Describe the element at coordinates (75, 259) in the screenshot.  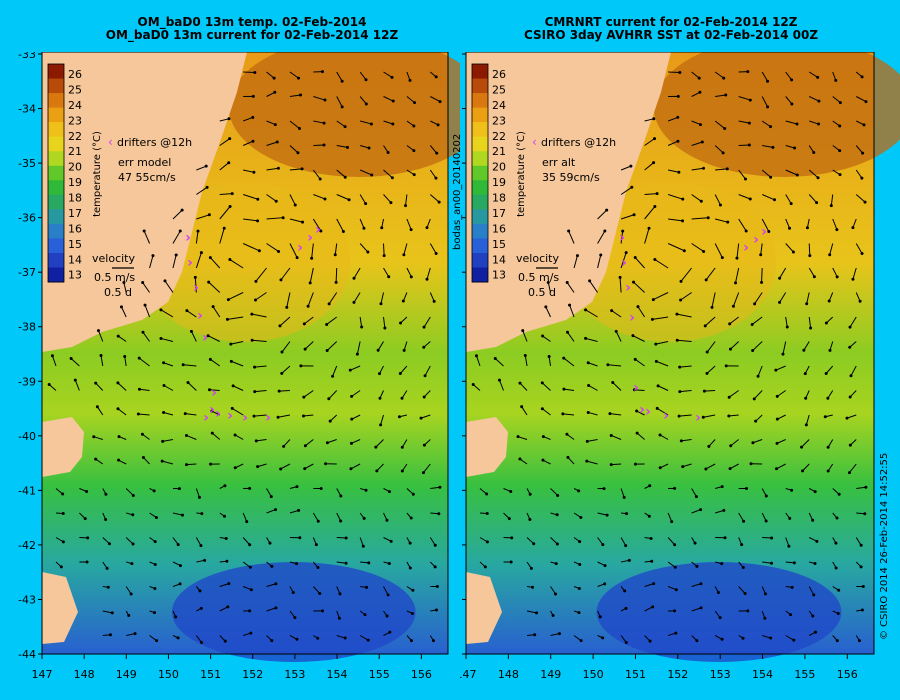
I see `colorbar-tick: 14` at that location.